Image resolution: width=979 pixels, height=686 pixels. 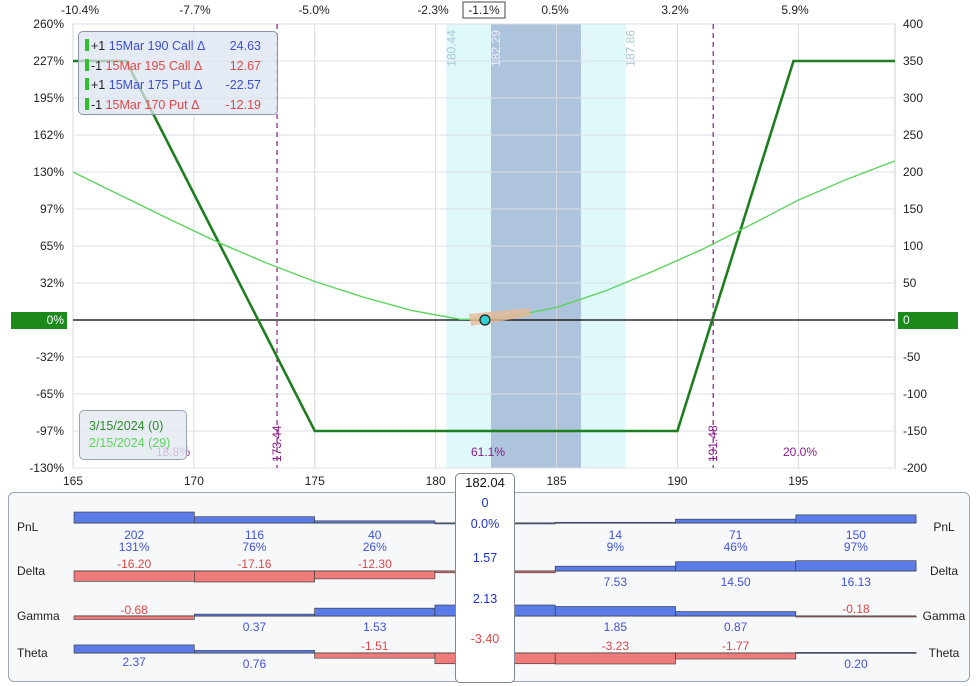 What do you see at coordinates (254, 535) in the screenshot?
I see `greek-value: 116` at bounding box center [254, 535].